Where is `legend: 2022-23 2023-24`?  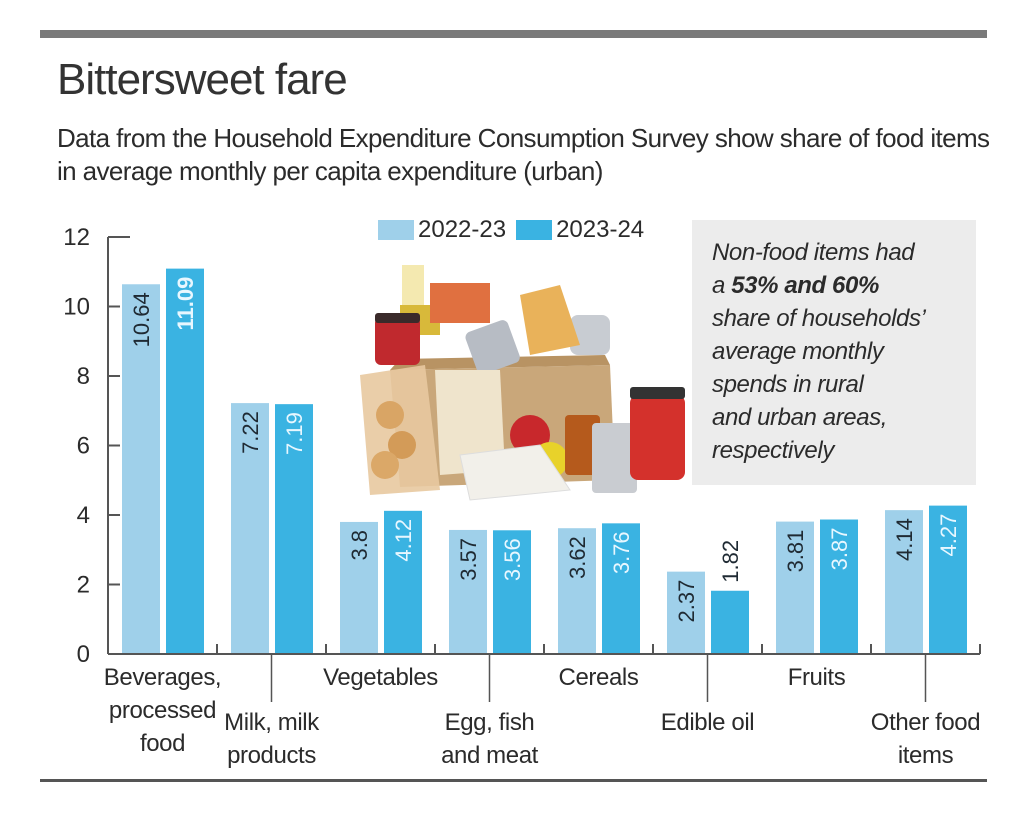
legend: 2022-23 2023-24 is located at coordinates (516, 230).